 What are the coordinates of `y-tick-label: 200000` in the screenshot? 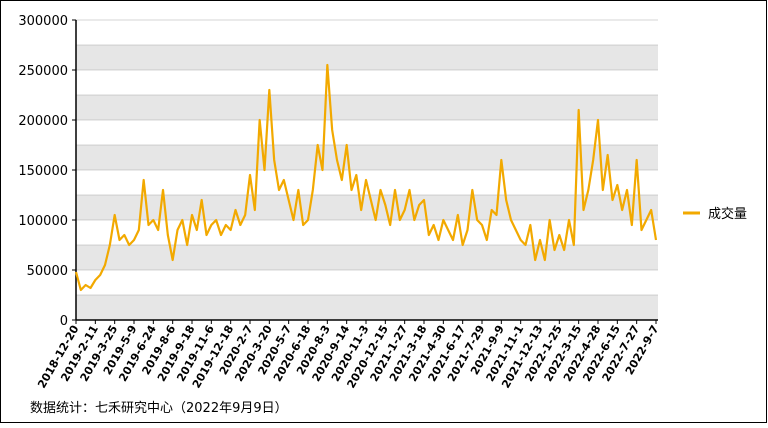 It's located at (43, 121).